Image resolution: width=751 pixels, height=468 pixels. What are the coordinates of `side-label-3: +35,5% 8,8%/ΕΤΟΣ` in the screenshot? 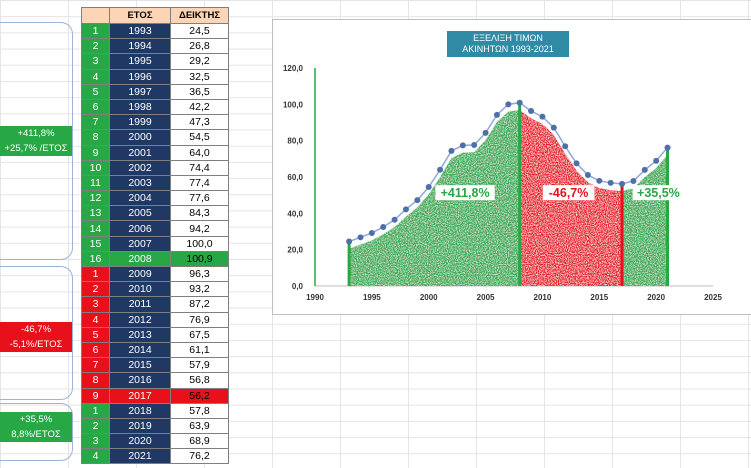 It's located at (36, 427).